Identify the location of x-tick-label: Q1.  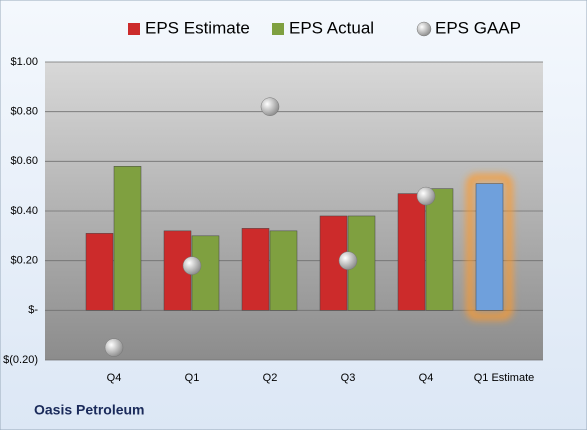
(192, 378).